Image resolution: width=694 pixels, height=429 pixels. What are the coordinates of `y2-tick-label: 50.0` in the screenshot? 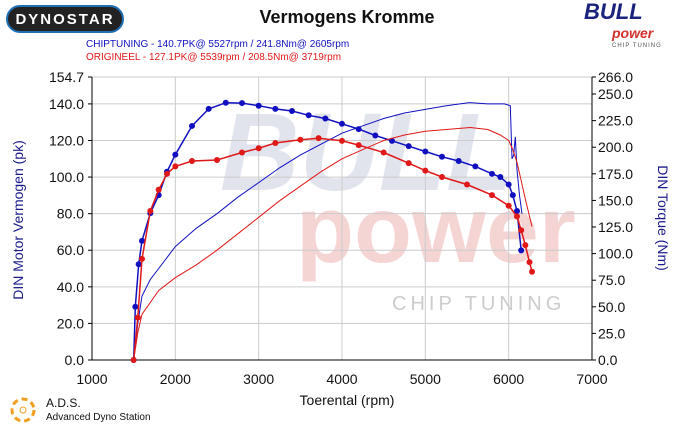 It's located at (611, 307).